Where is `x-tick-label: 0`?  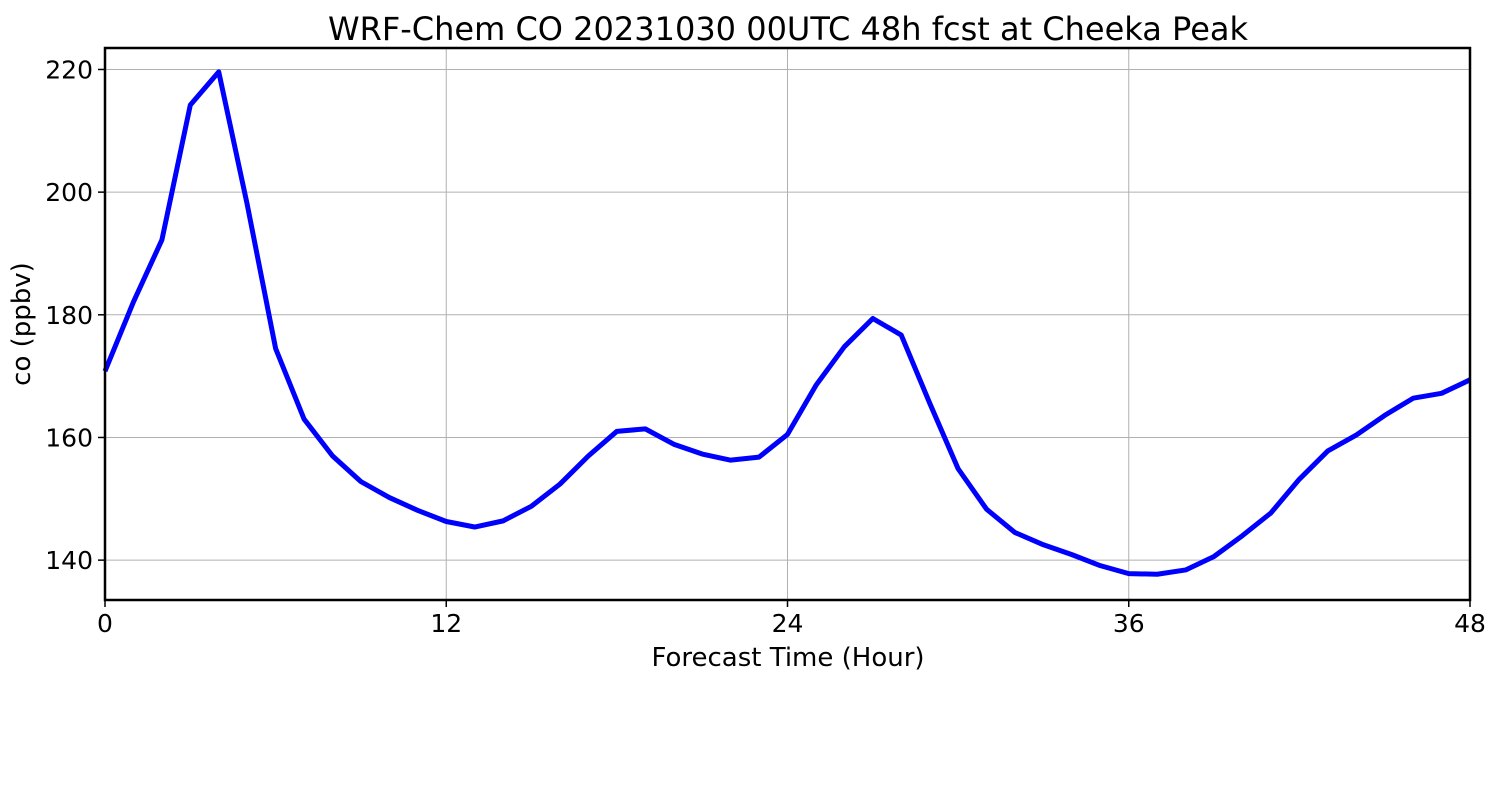
x-tick-label: 0 is located at coordinates (105, 623).